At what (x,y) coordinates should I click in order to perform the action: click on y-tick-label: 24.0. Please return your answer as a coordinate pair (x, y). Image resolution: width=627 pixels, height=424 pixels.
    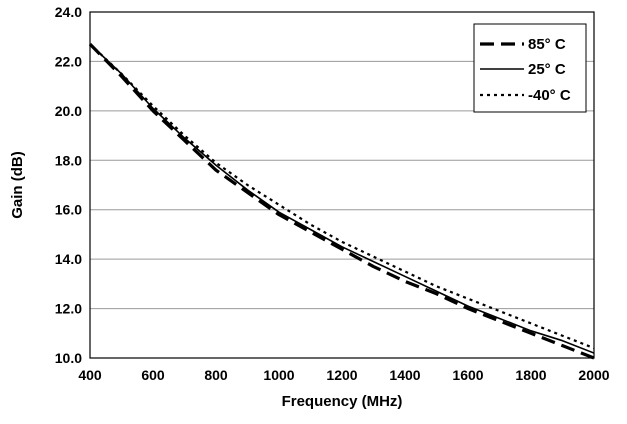
    Looking at the image, I should click on (68, 12).